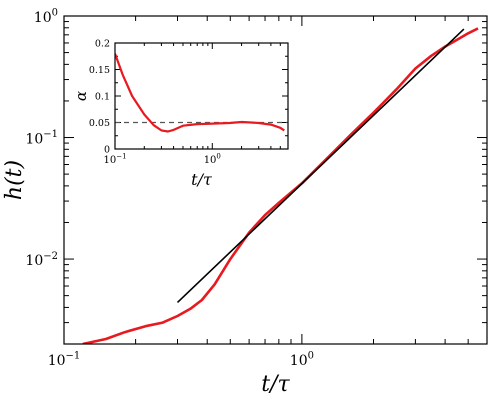 Image resolution: width=498 pixels, height=401 pixels. Describe the element at coordinates (302, 360) in the screenshot. I see `x-tick-label: 10⁰` at that location.